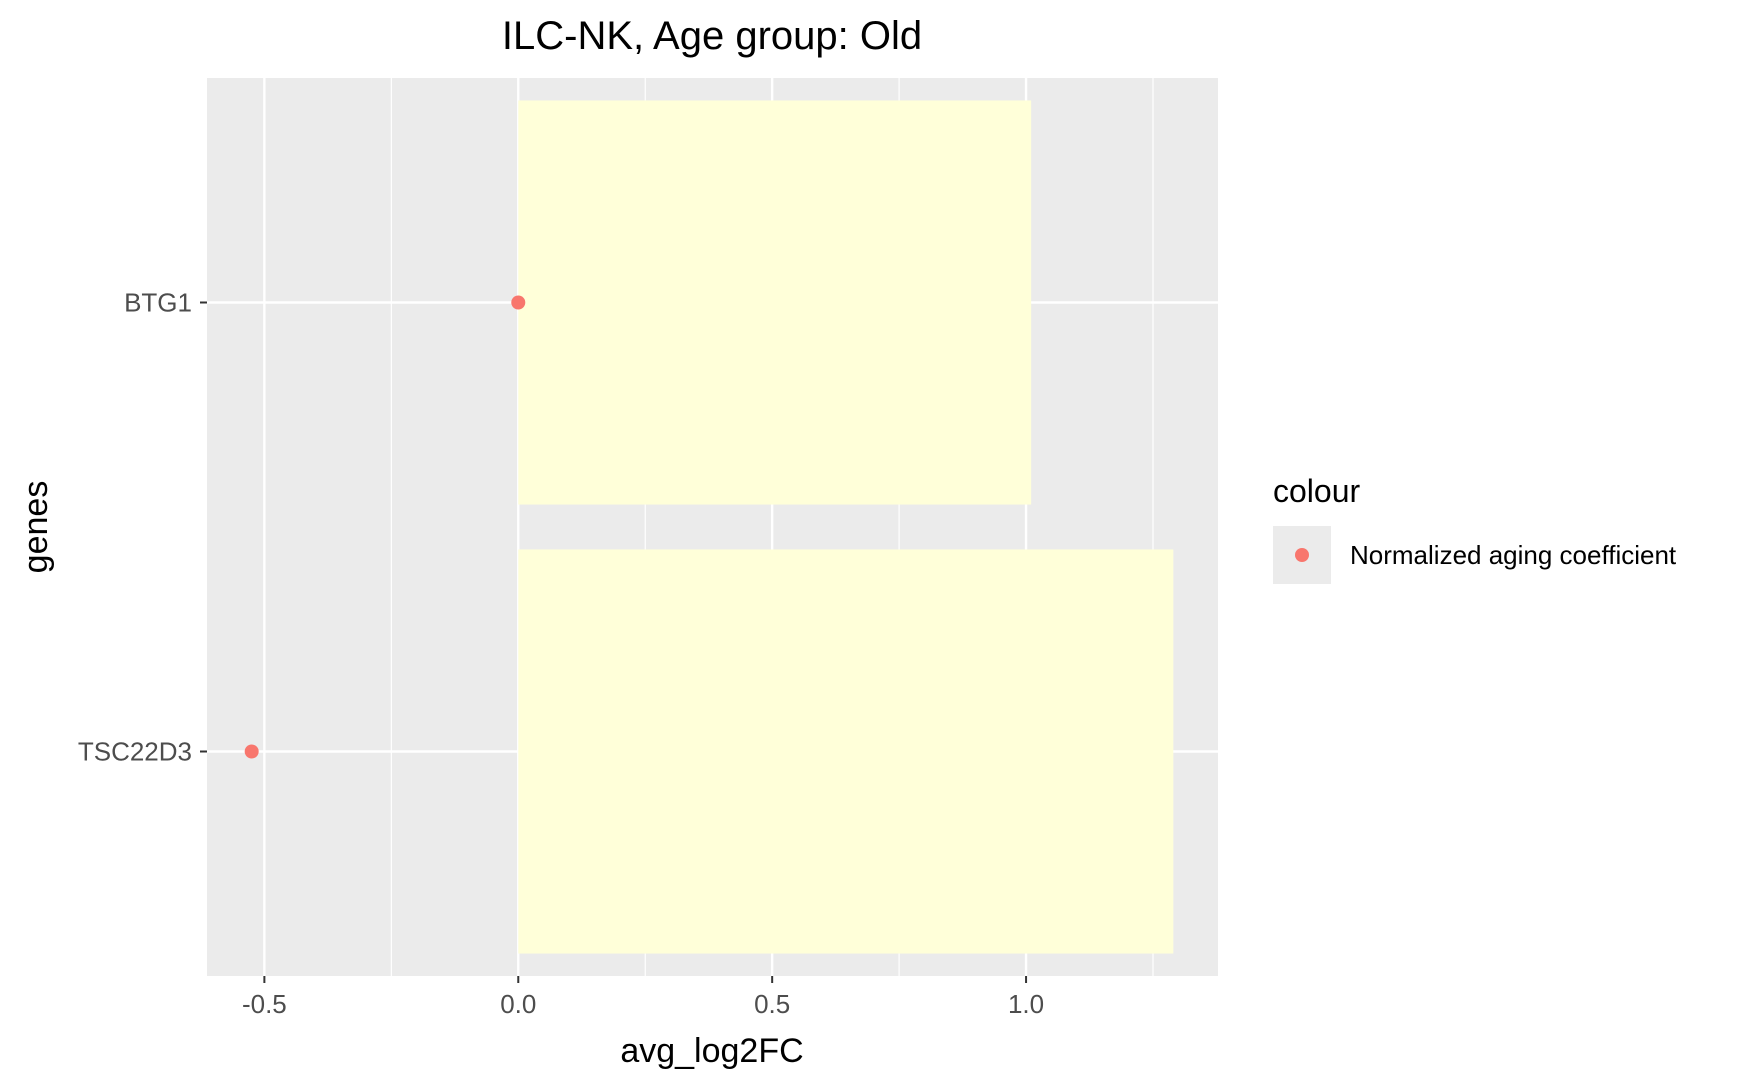 The width and height of the screenshot is (1750, 1081). What do you see at coordinates (142, 527) in the screenshot?
I see `y-axis: BTG1 TSC22D3` at bounding box center [142, 527].